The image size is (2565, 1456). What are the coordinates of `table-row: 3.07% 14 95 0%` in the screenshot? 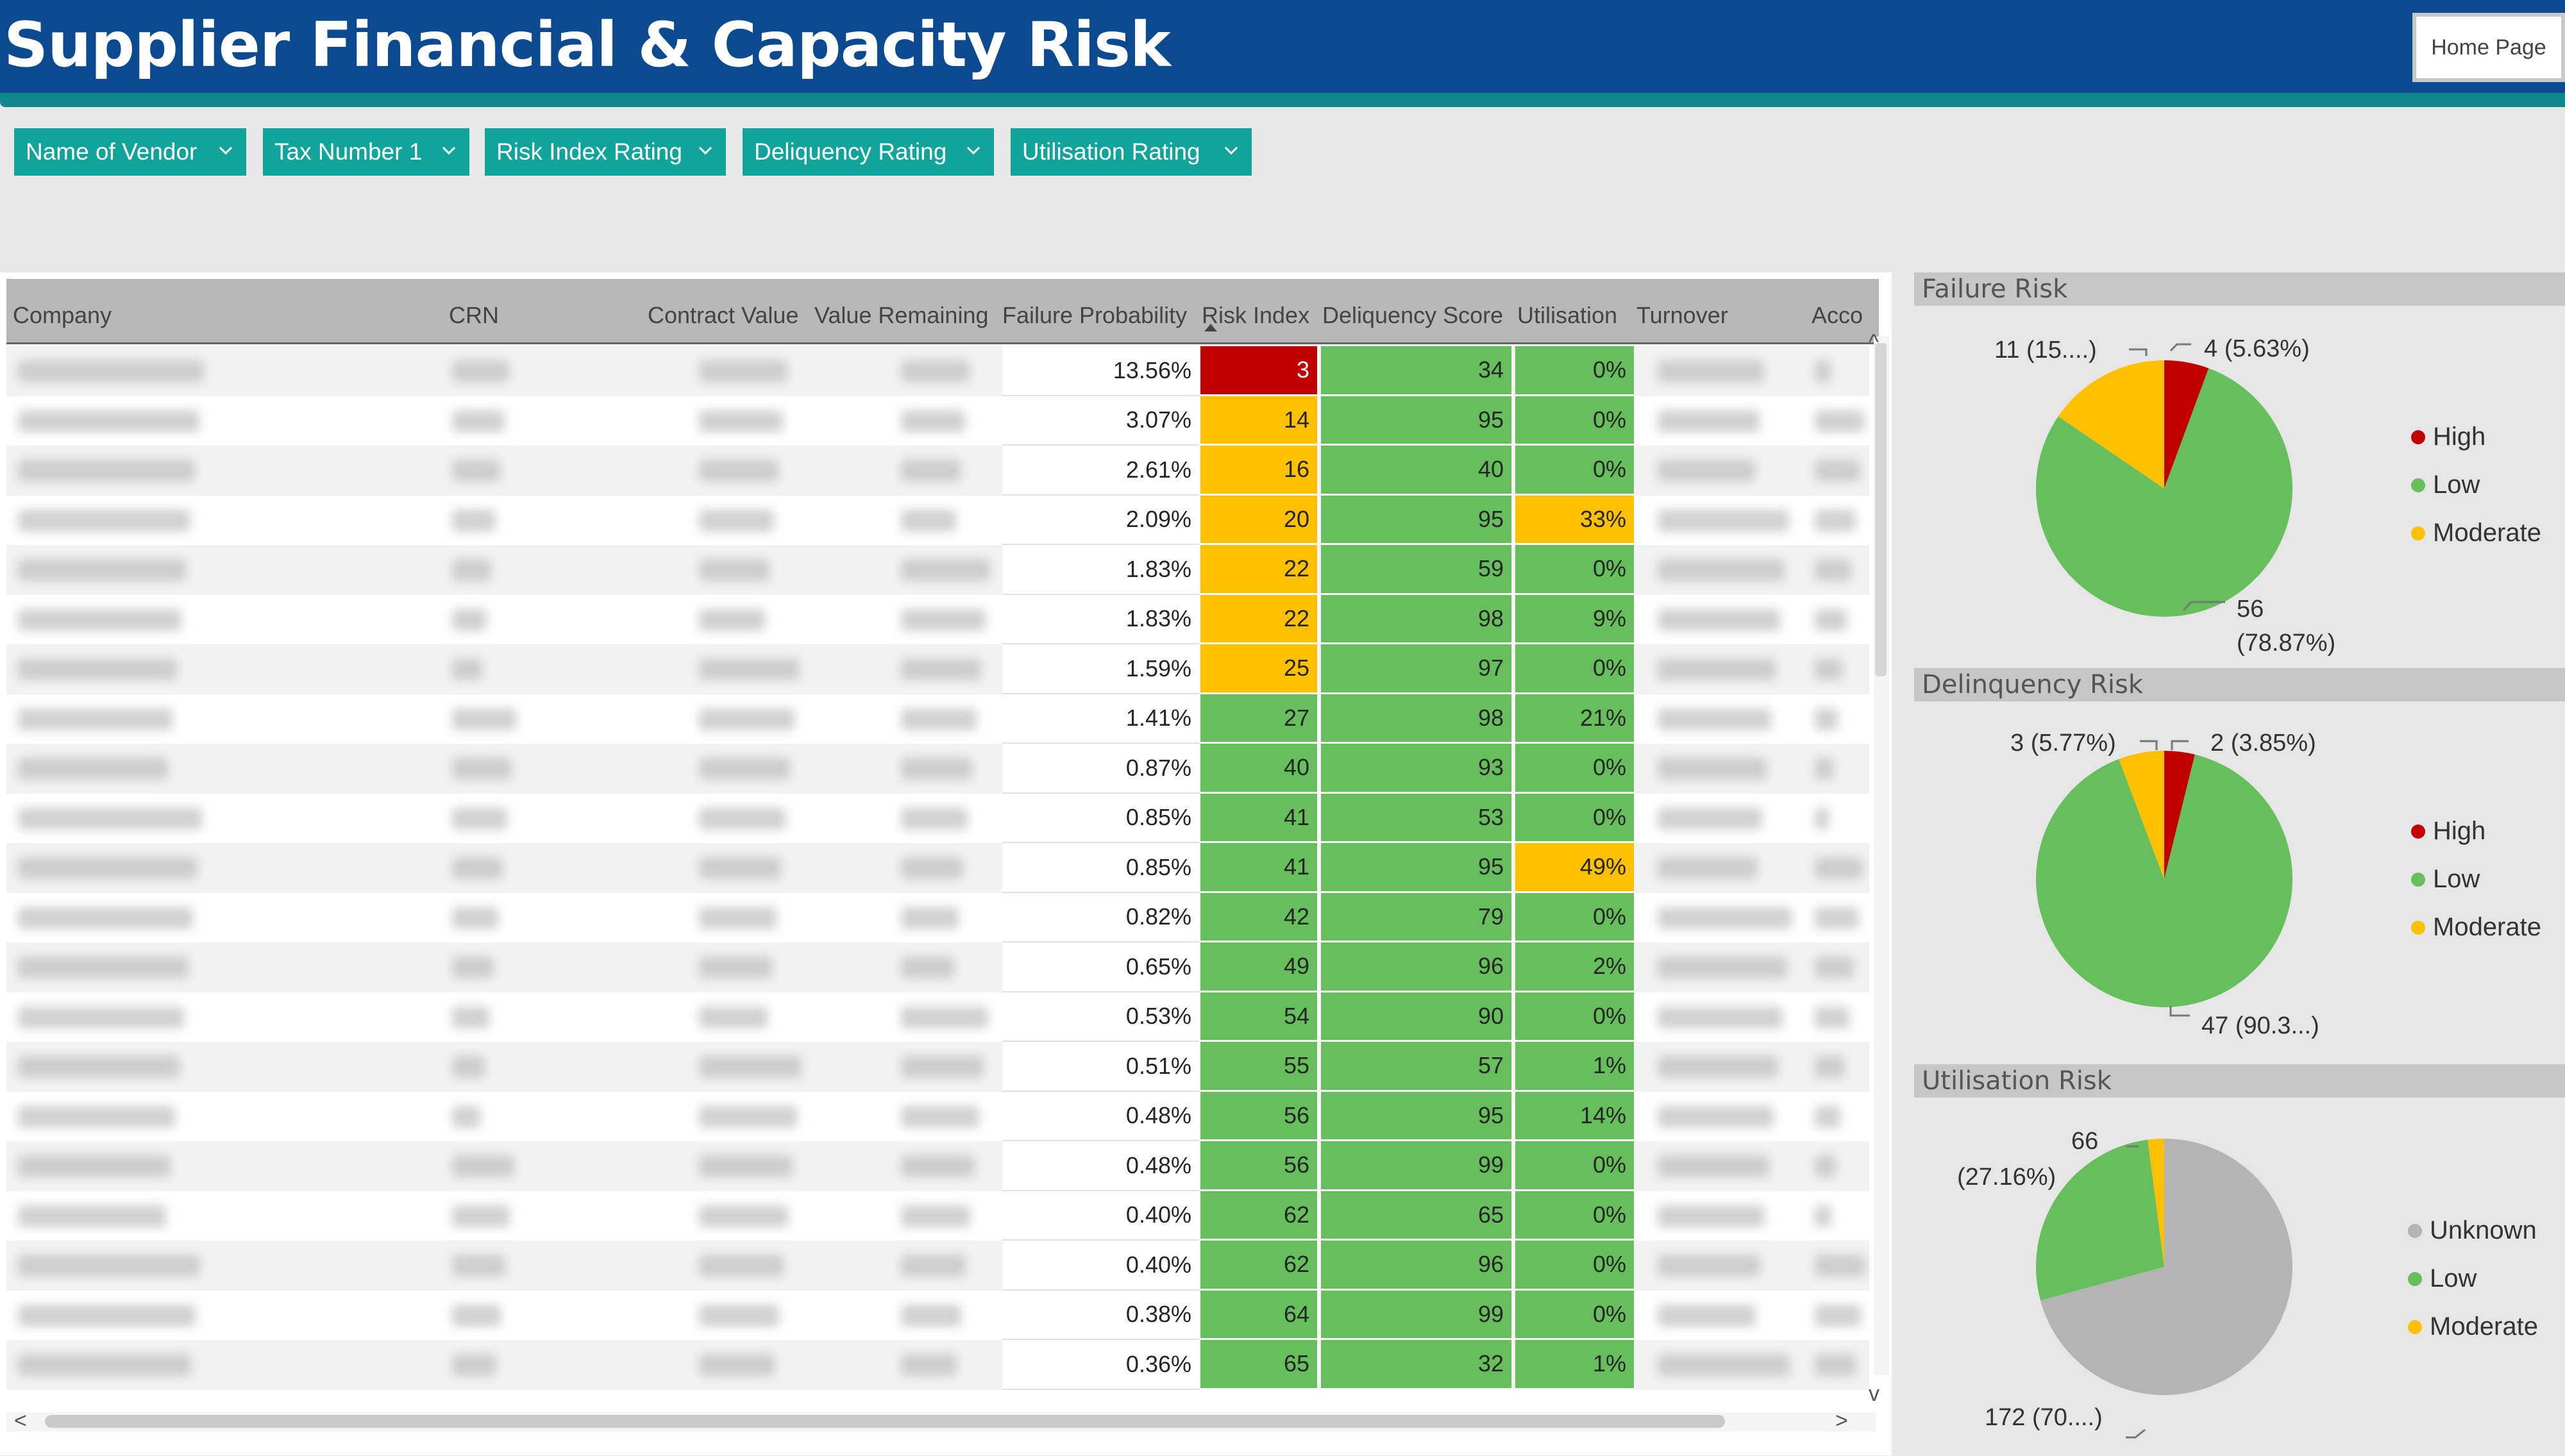 It's located at (937, 421).